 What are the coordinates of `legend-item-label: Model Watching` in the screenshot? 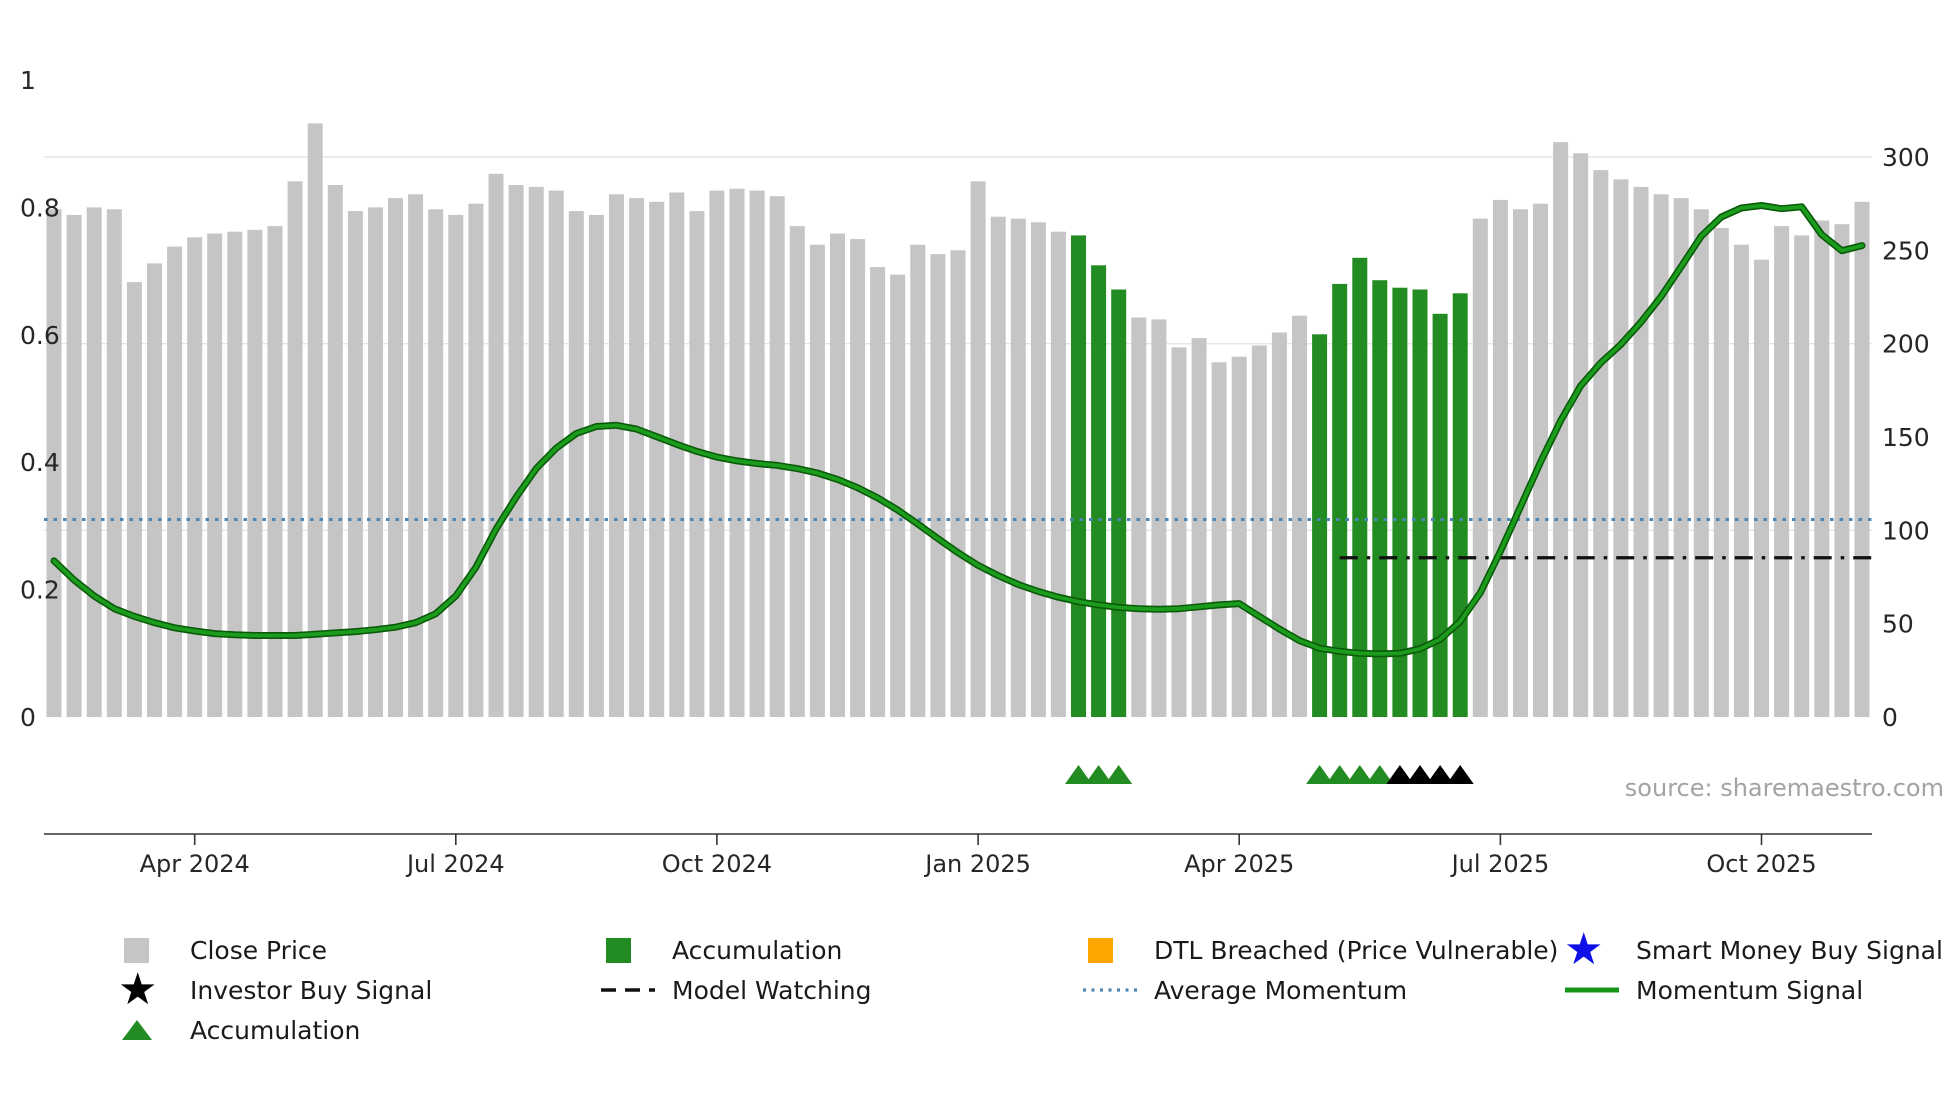 It's located at (772, 990).